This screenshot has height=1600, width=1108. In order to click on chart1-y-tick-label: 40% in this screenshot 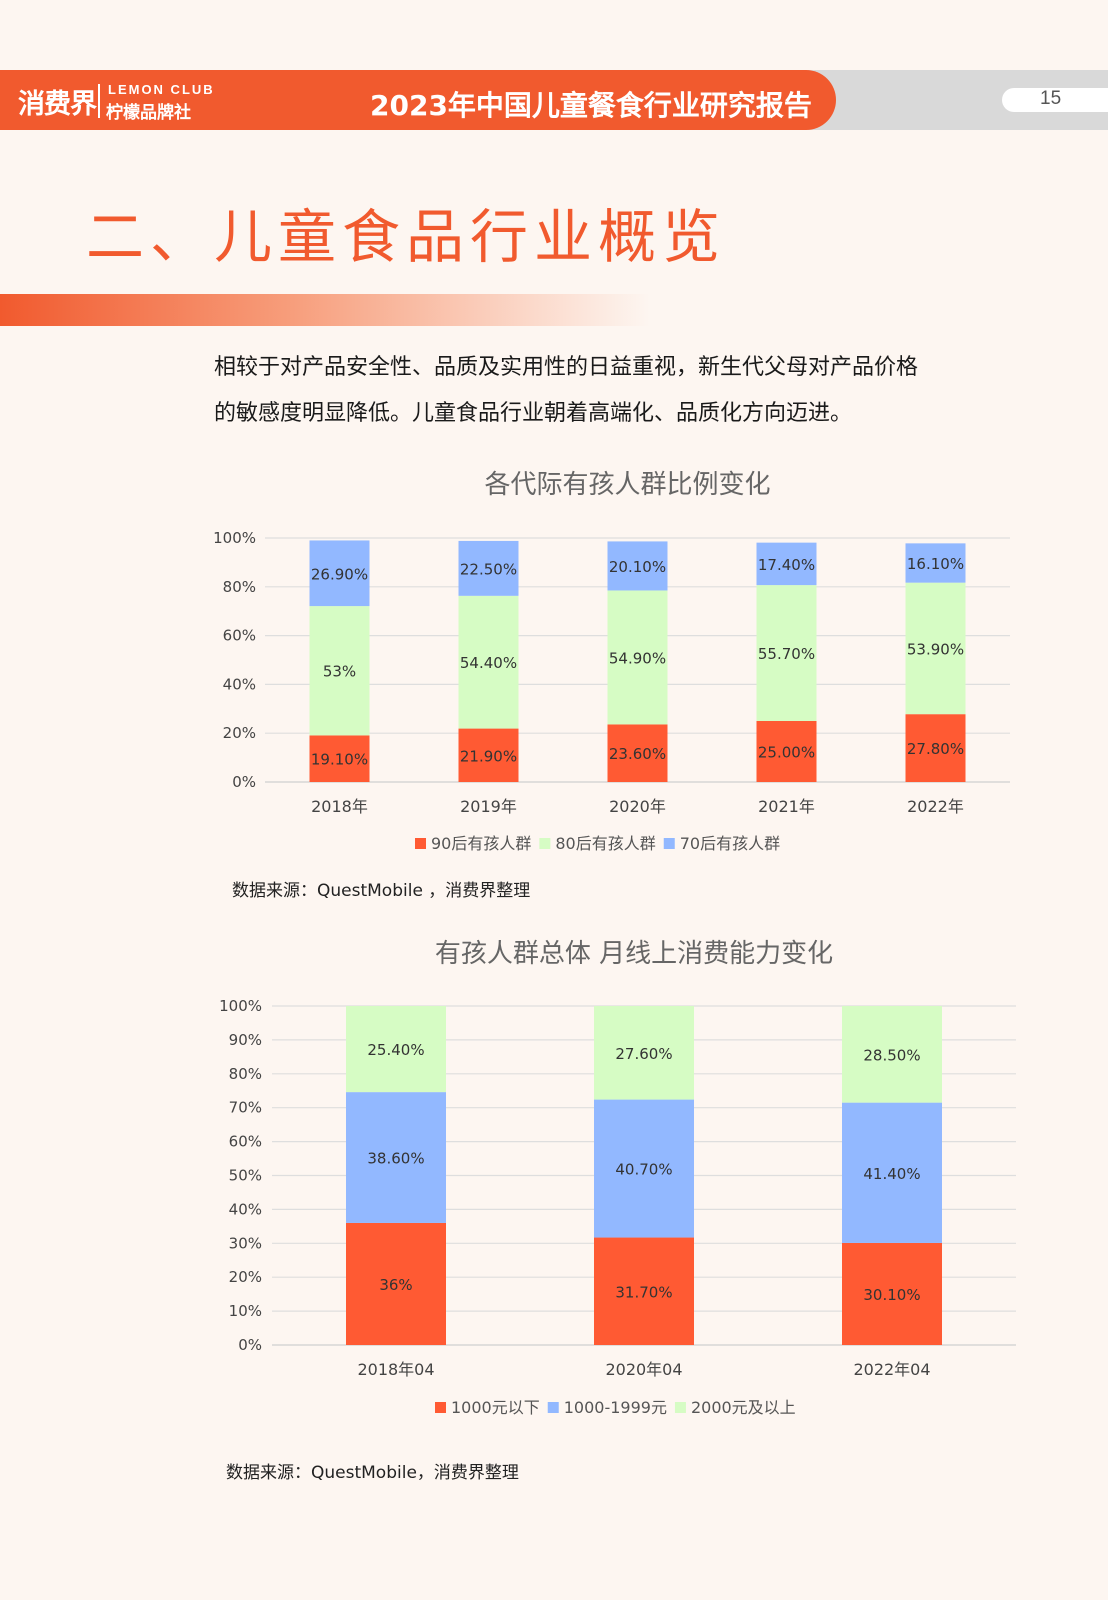, I will do `click(239, 684)`.